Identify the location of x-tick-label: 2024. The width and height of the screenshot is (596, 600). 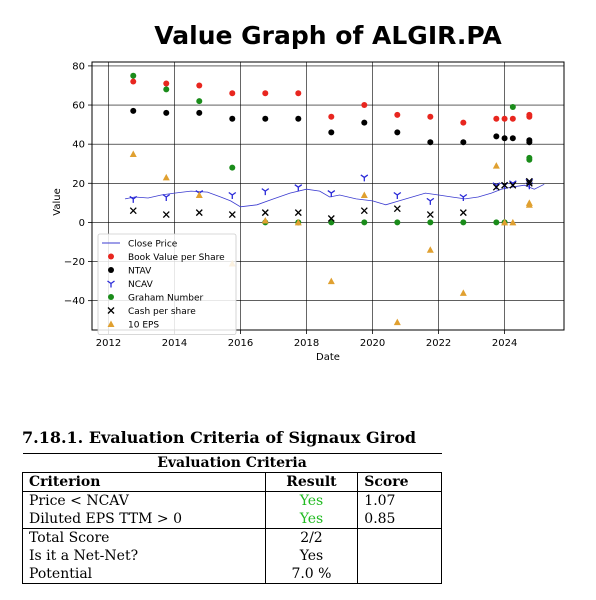
(504, 343).